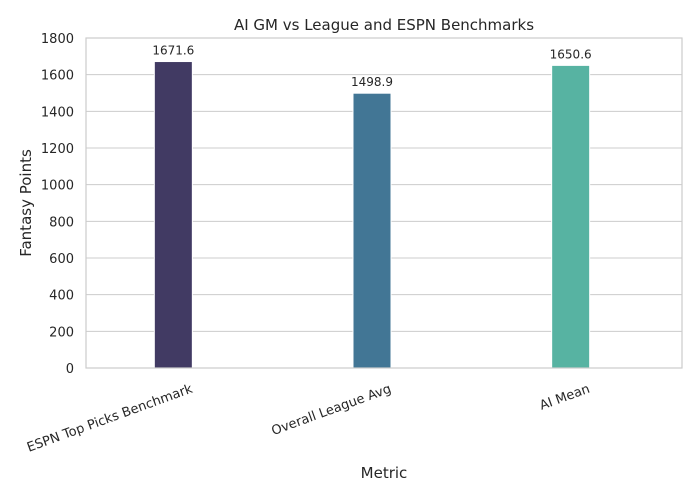 This screenshot has width=700, height=504. What do you see at coordinates (61, 222) in the screenshot?
I see `y-tick-label: 800` at bounding box center [61, 222].